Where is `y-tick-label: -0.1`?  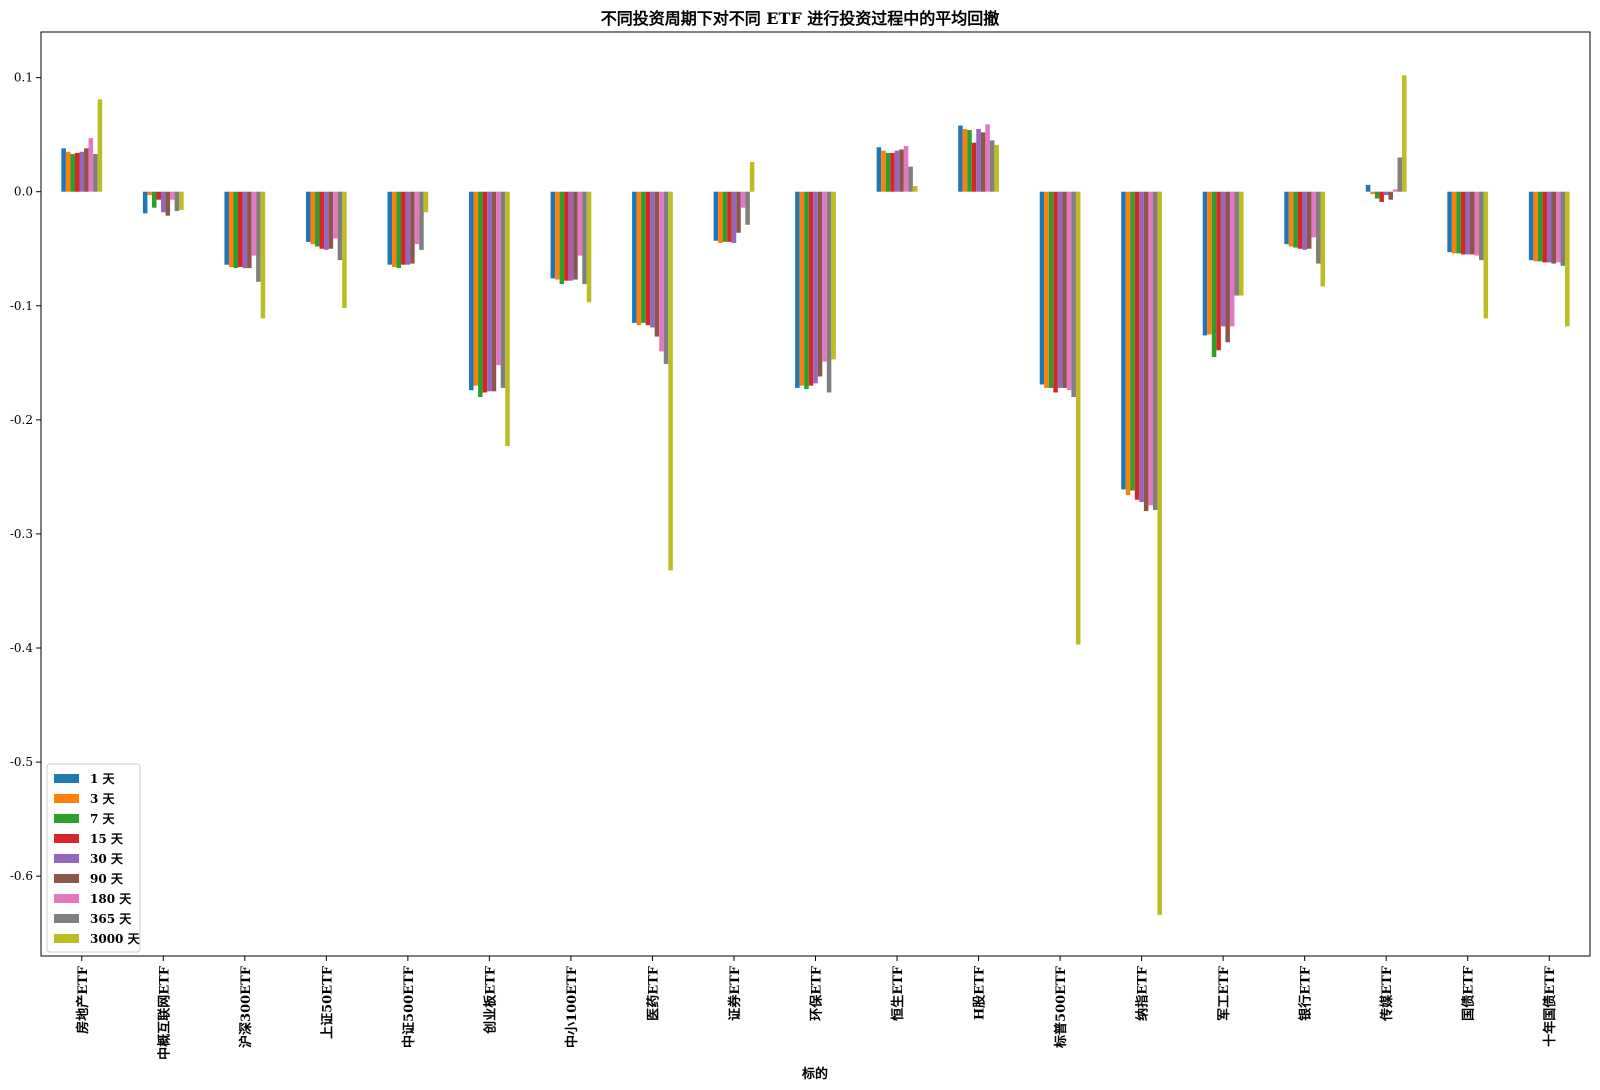 y-tick-label: -0.1 is located at coordinates (21, 306).